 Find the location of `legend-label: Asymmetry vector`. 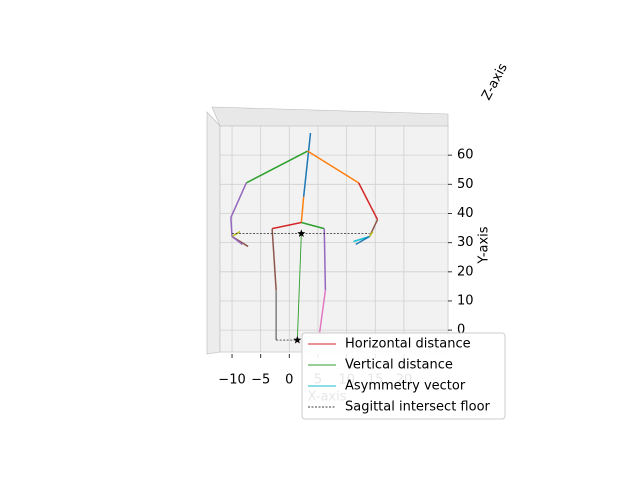

legend-label: Asymmetry vector is located at coordinates (405, 386).